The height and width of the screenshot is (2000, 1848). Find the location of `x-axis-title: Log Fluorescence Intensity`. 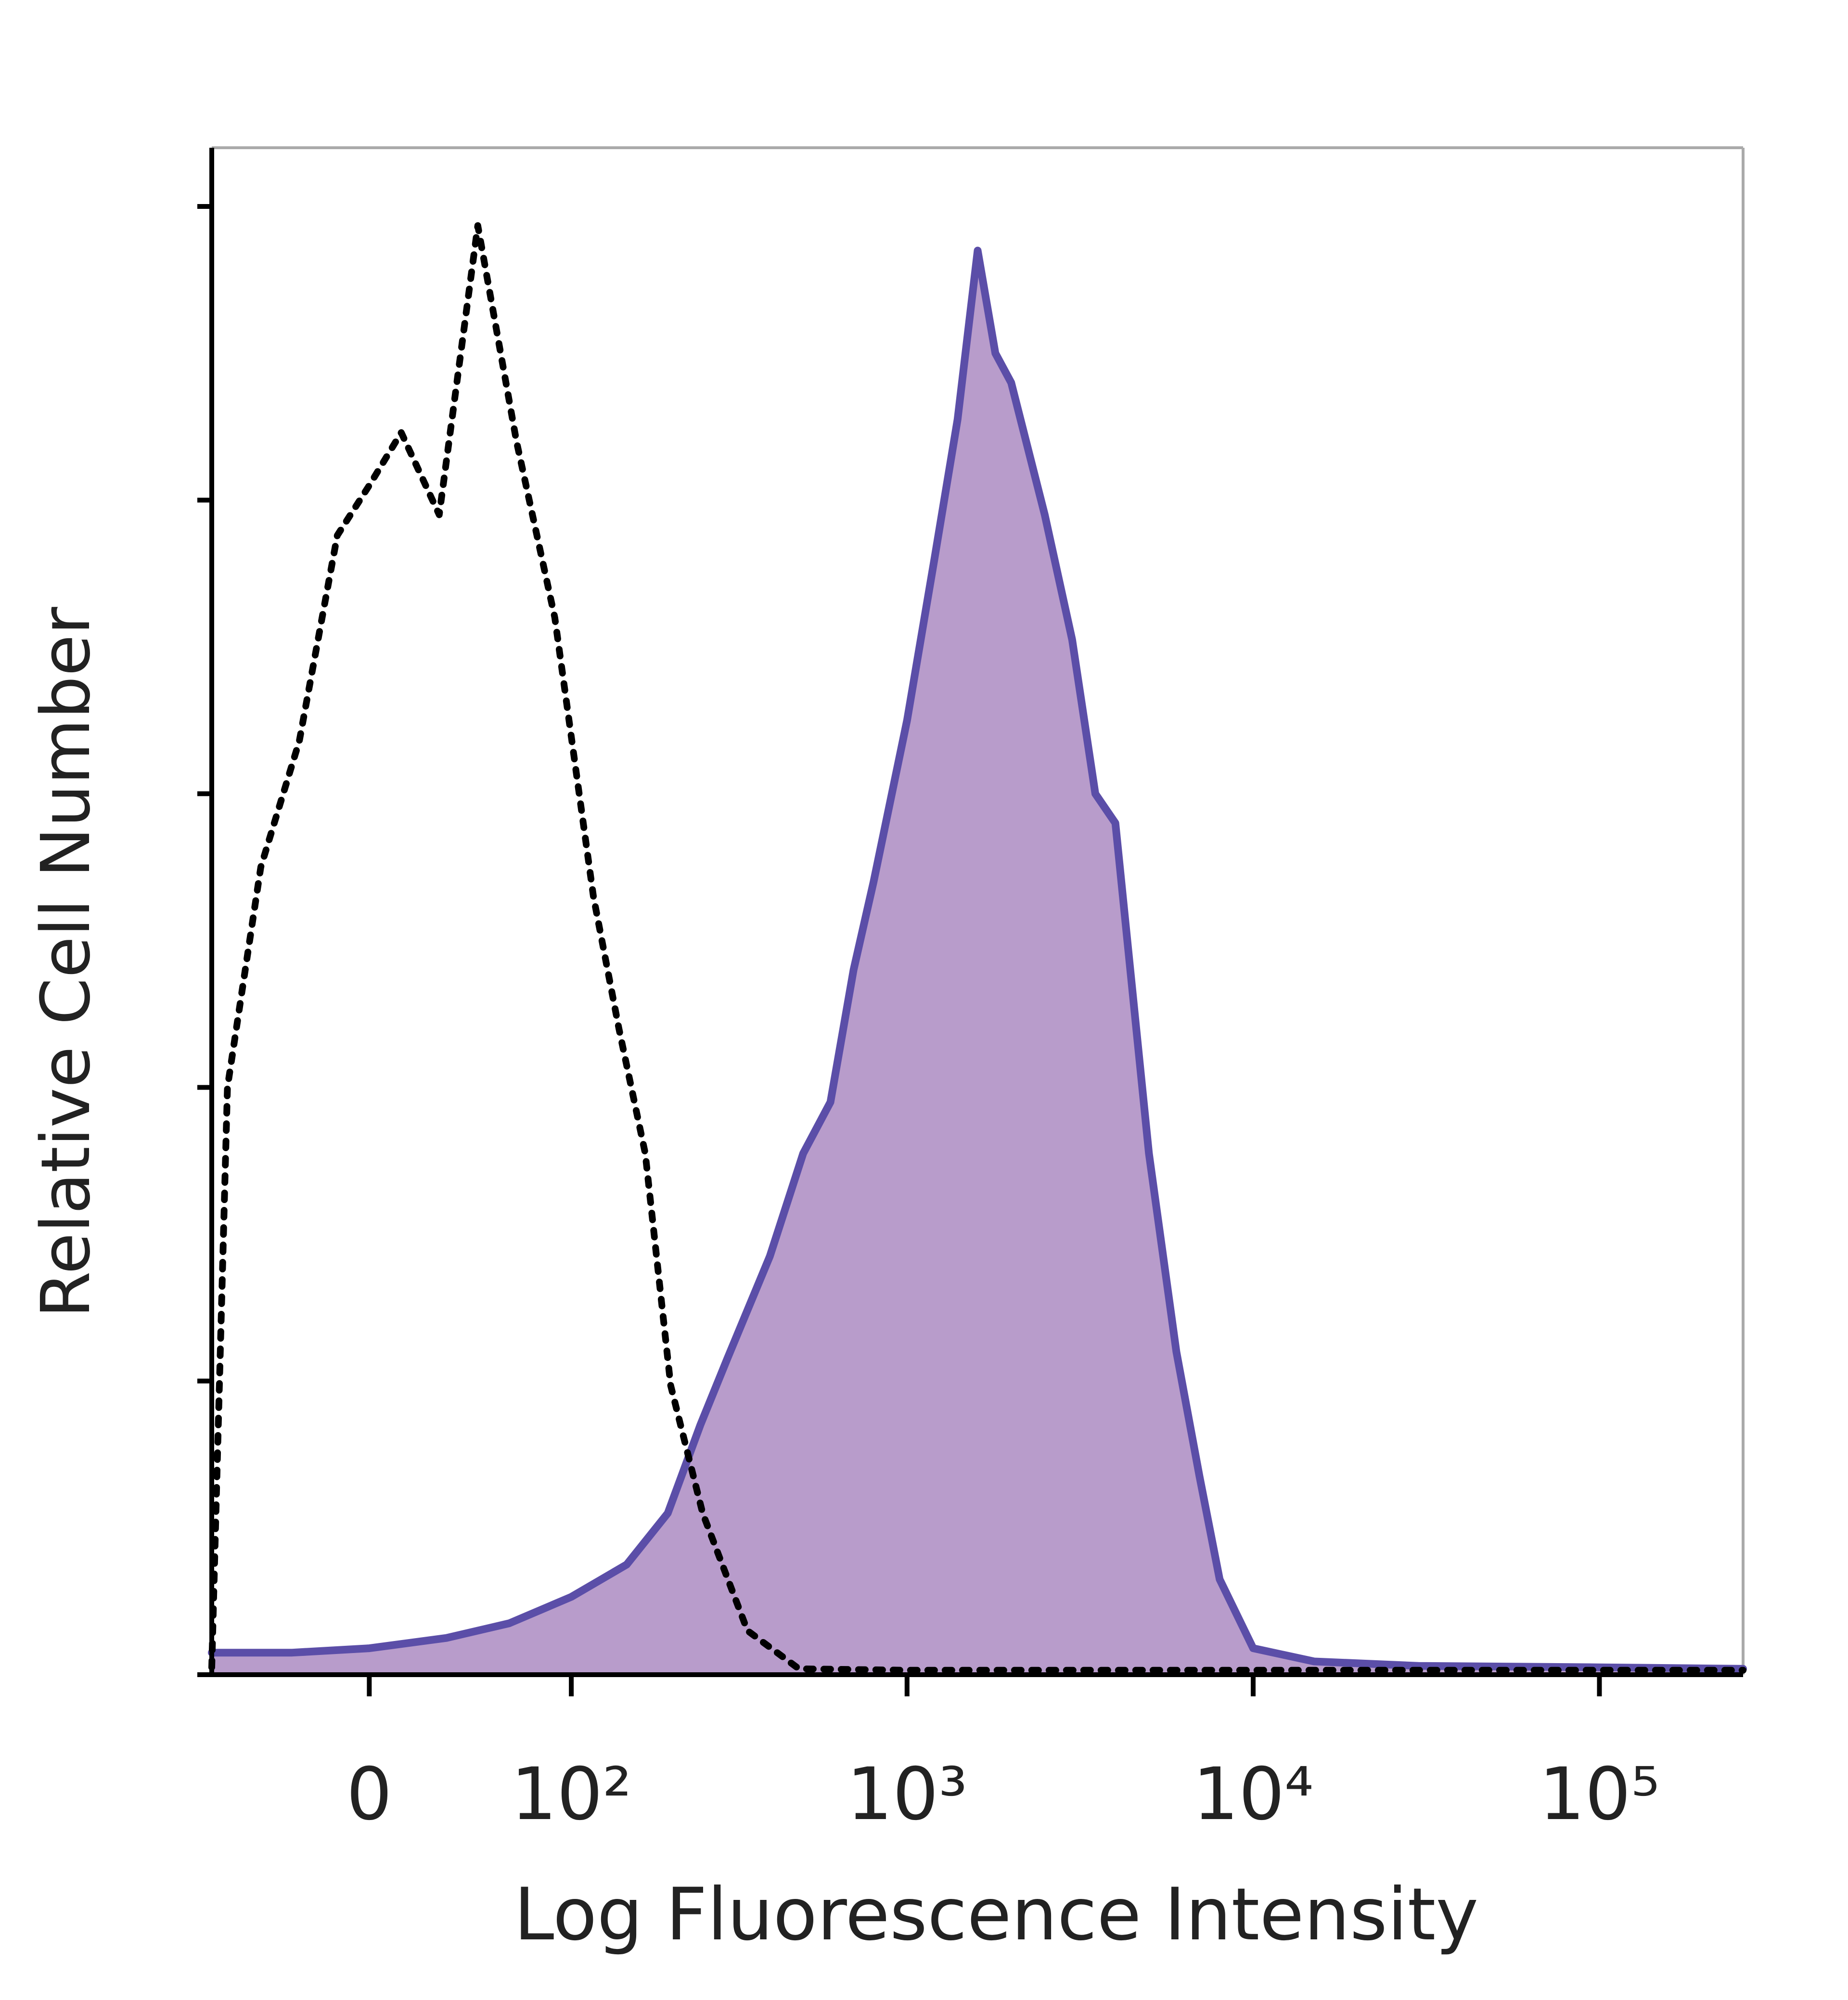

x-axis-title: Log Fluorescence Intensity is located at coordinates (996, 1915).